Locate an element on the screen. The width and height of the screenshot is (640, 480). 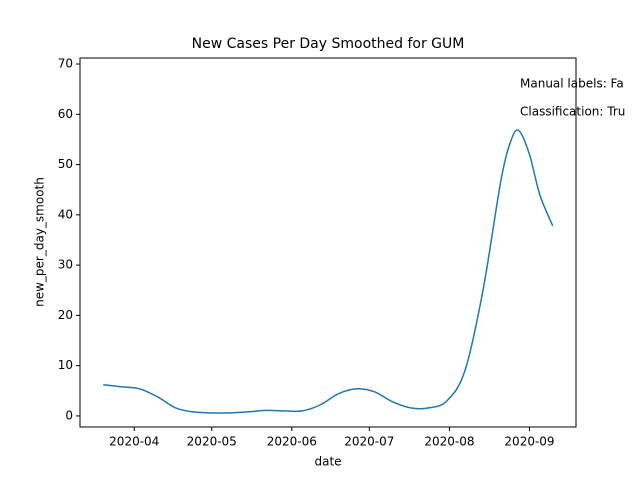
x-tick-label: 2020-06 is located at coordinates (292, 442).